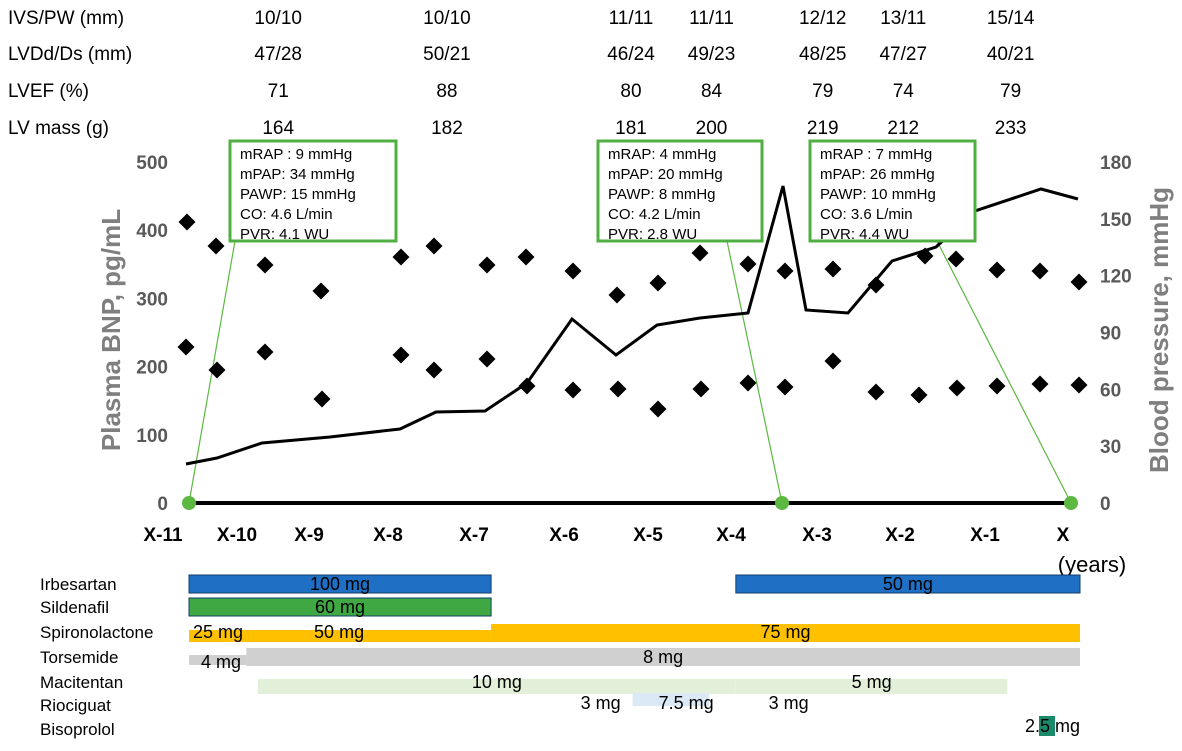 The height and width of the screenshot is (751, 1182). What do you see at coordinates (218, 632) in the screenshot?
I see `dose-label: 25 mg` at bounding box center [218, 632].